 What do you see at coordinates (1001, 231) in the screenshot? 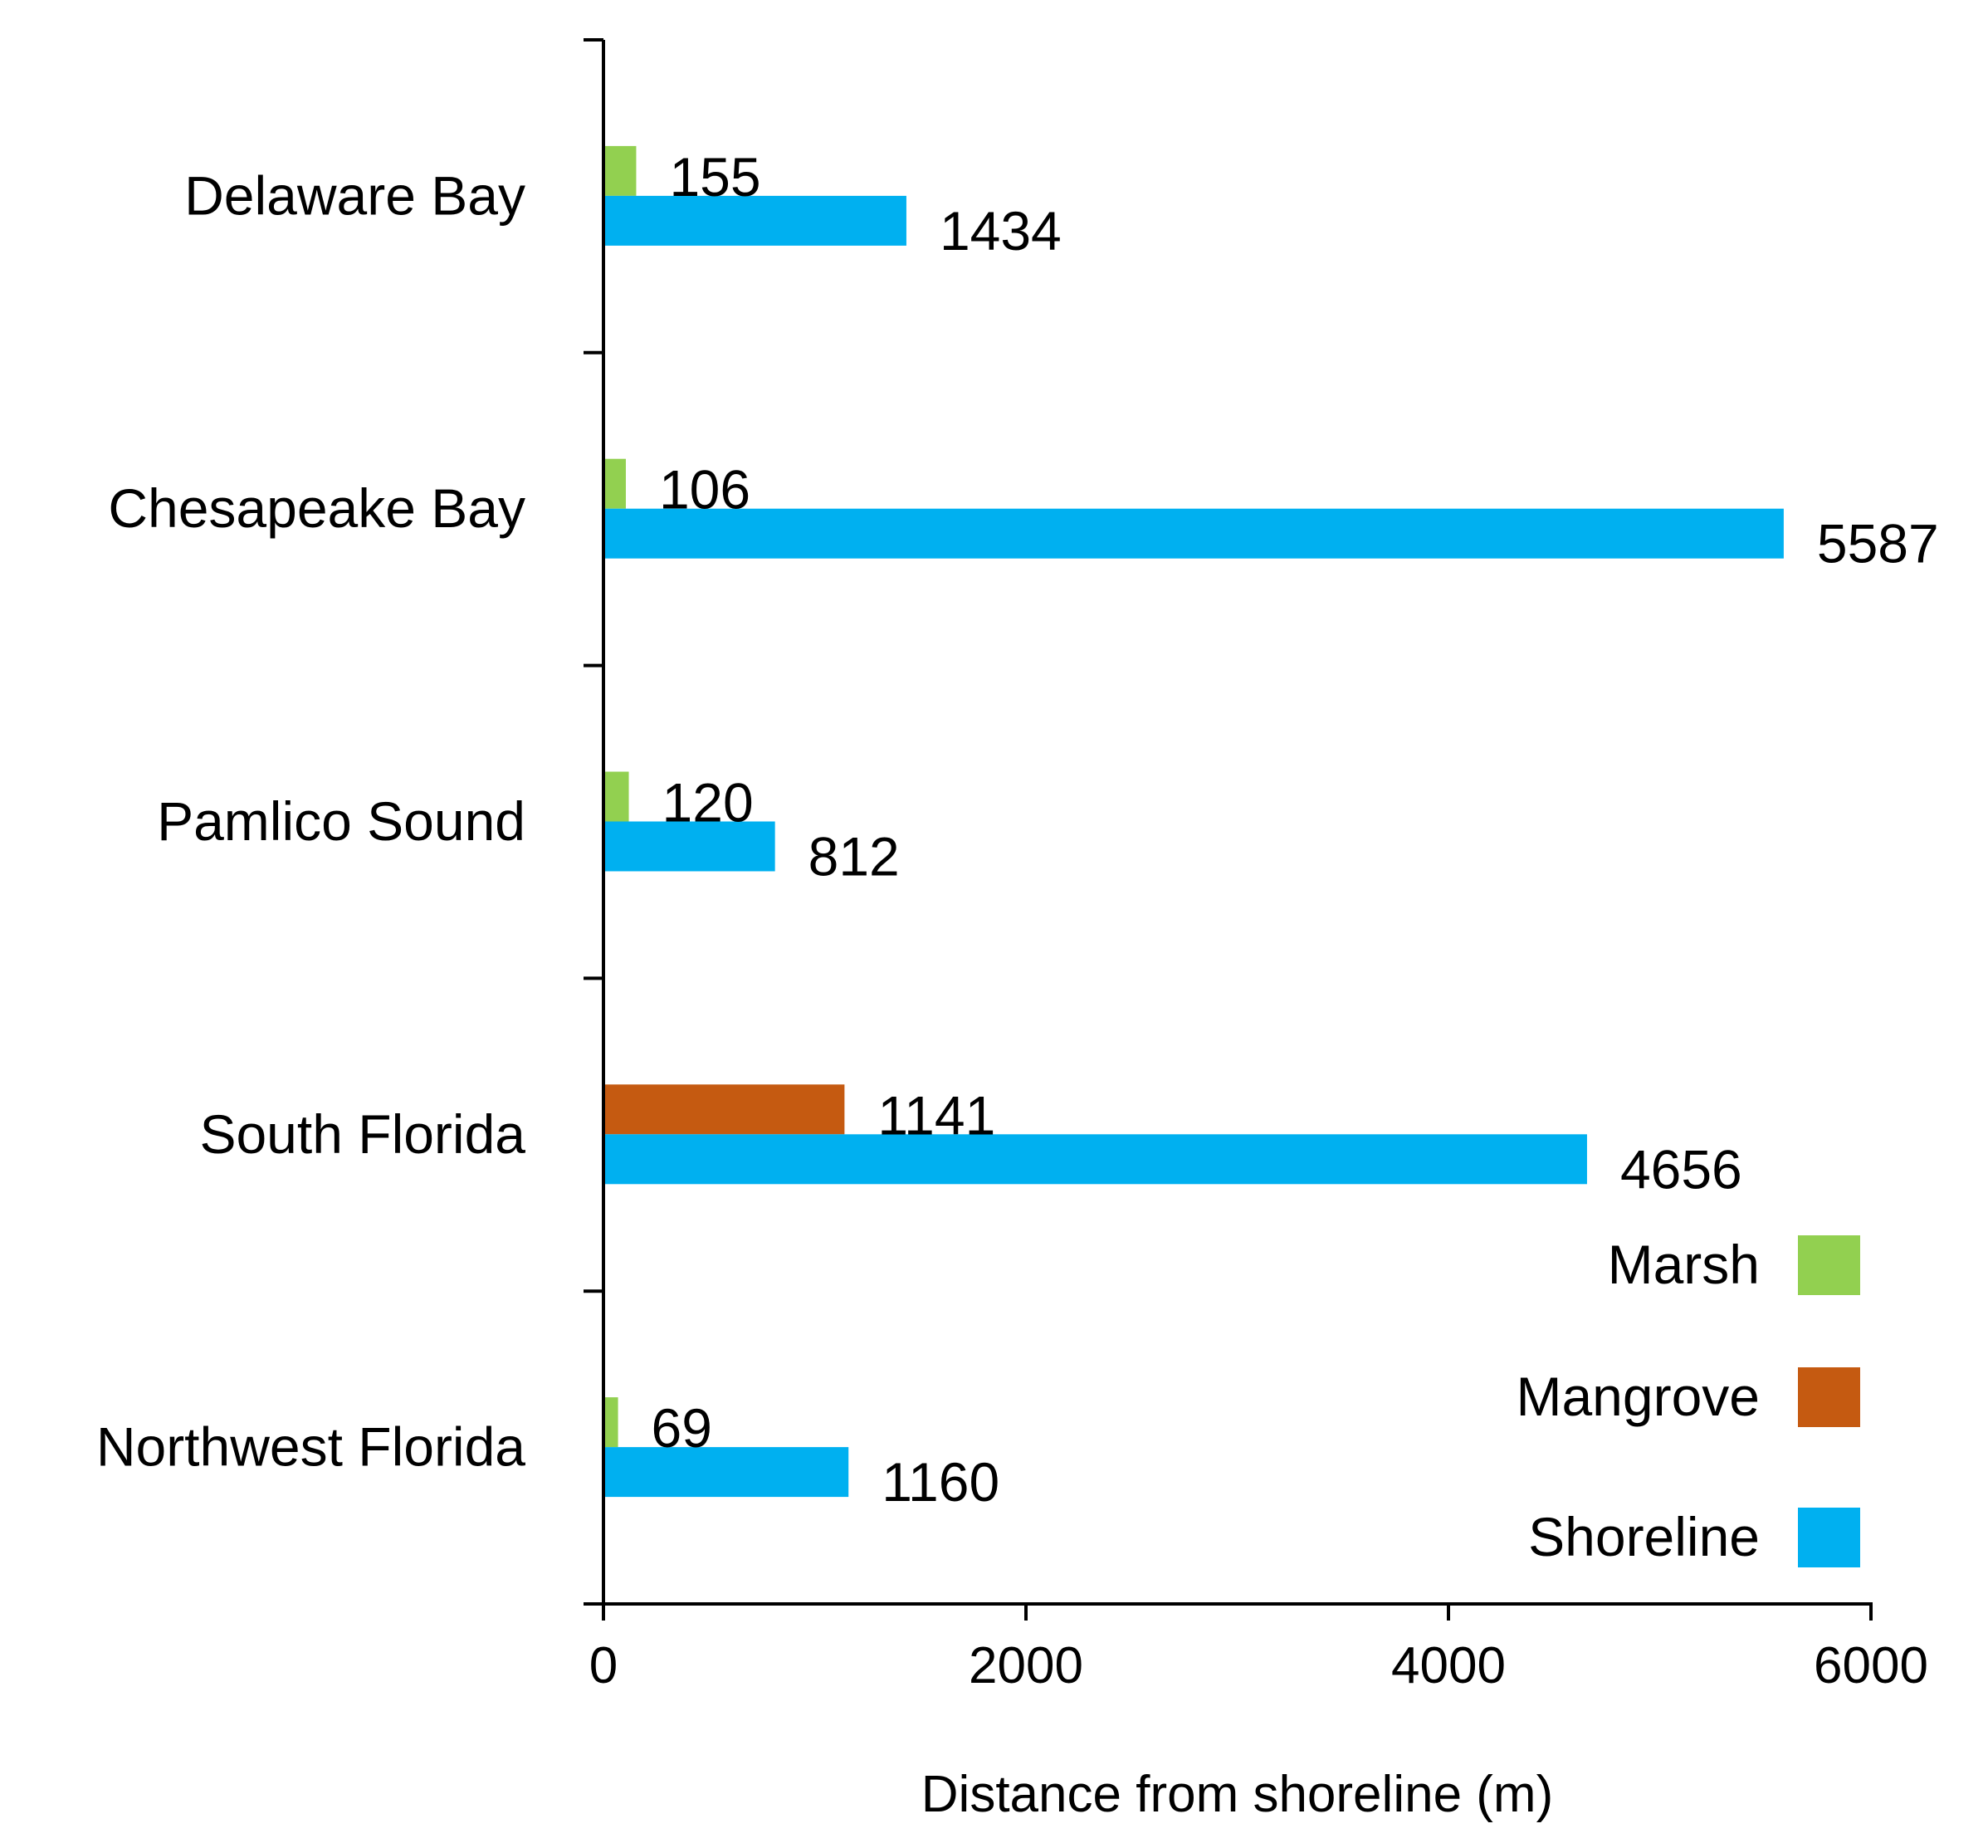
I see `value-label-shoreline-delaware-bay: 1434` at bounding box center [1001, 231].